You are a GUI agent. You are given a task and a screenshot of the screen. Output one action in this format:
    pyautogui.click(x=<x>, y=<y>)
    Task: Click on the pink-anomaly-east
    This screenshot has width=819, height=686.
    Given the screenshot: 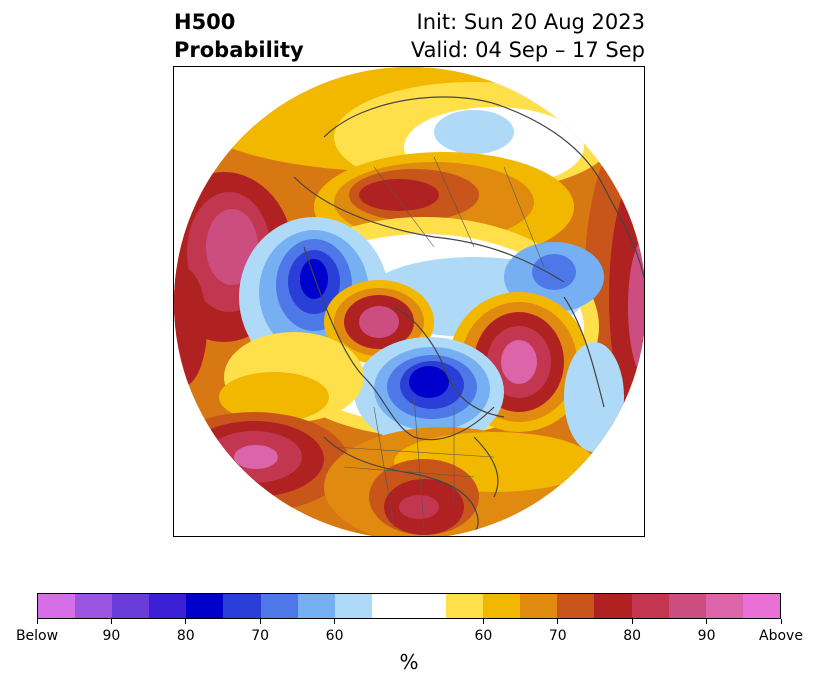 What is the action you would take?
    pyautogui.click(x=636, y=307)
    